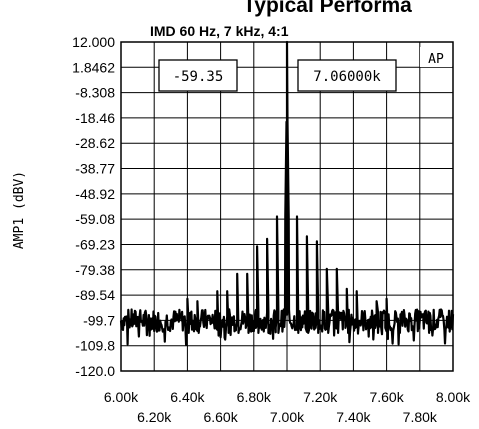 This screenshot has width=479, height=429. Describe the element at coordinates (95, 371) in the screenshot. I see `y-tick-label: -120.0` at that location.